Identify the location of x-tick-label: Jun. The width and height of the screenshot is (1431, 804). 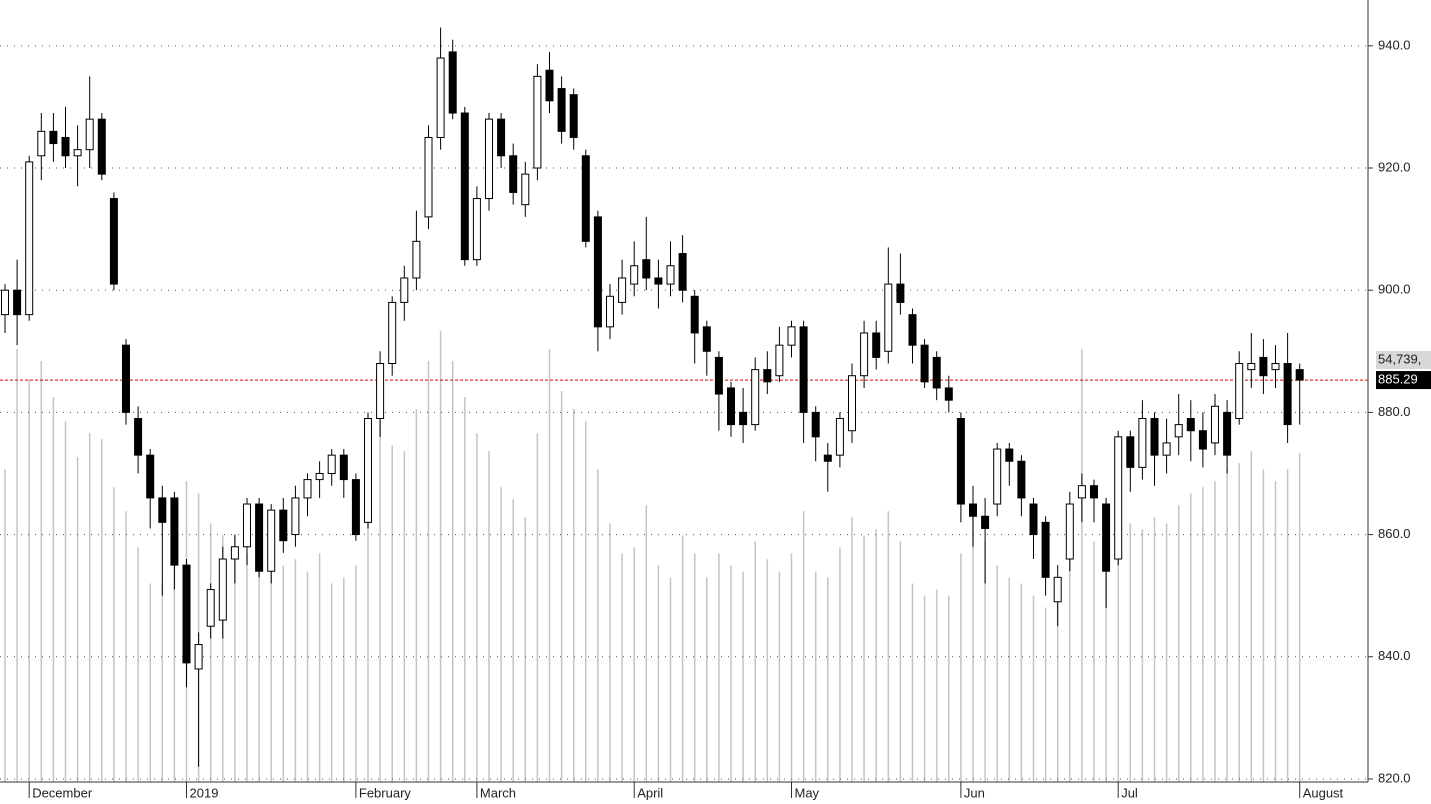
(974, 792).